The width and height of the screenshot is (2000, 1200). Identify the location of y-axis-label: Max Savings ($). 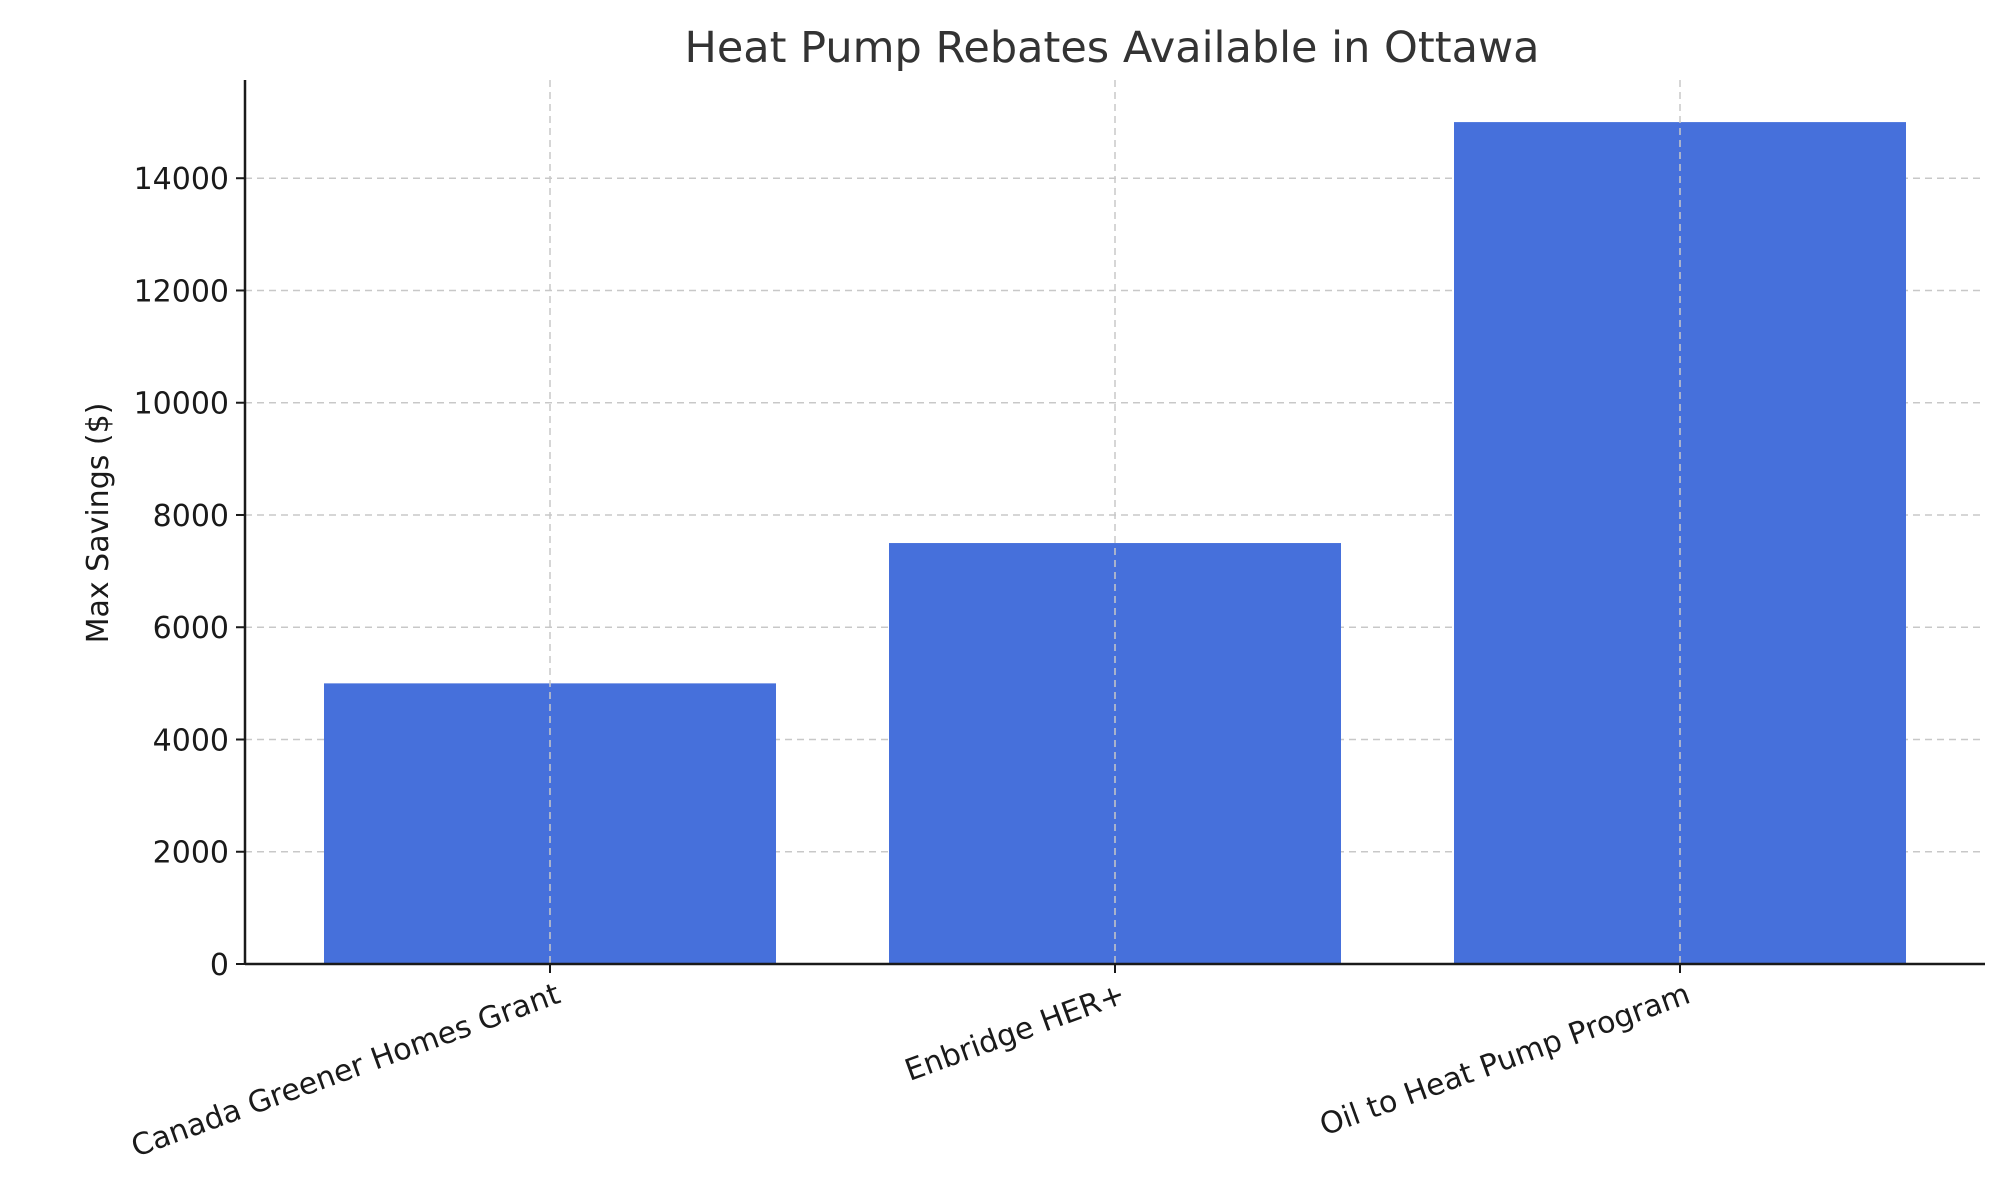
(98, 523).